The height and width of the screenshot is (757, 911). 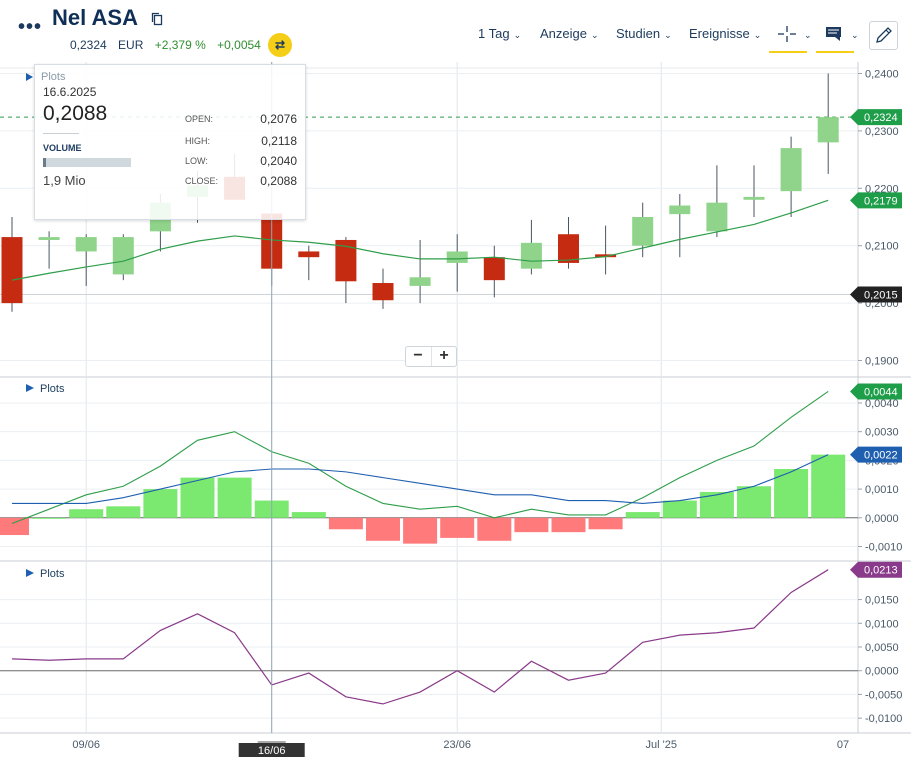 I want to click on tooltip-close-row: CLOSE: 0,2088, so click(x=241, y=181).